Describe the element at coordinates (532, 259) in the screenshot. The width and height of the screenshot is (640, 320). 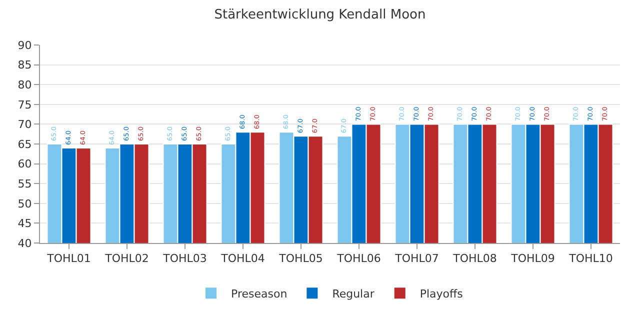
I see `x-tick-label: TOHL09` at that location.